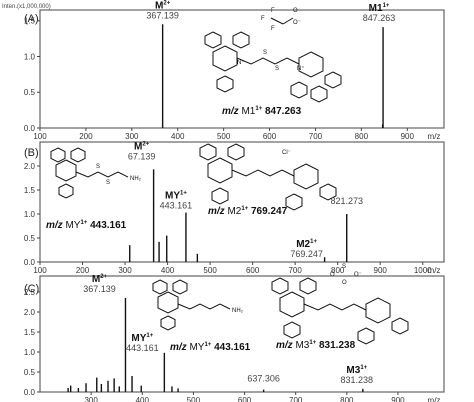 This screenshot has height=402, width=474. I want to click on x-tick-label: 1000, so click(423, 270).